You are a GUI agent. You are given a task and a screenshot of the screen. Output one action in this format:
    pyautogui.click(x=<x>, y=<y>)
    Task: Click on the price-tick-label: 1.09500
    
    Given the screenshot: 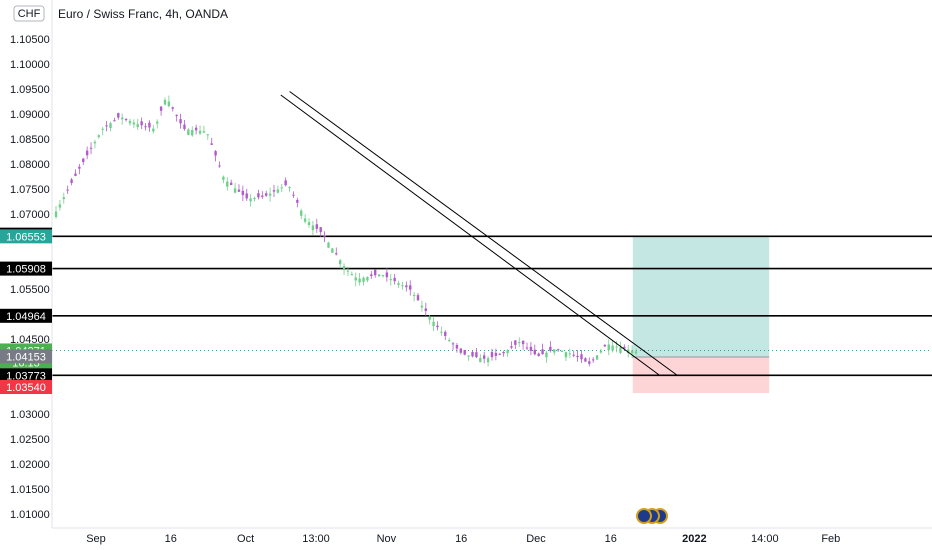 What is the action you would take?
    pyautogui.click(x=30, y=90)
    